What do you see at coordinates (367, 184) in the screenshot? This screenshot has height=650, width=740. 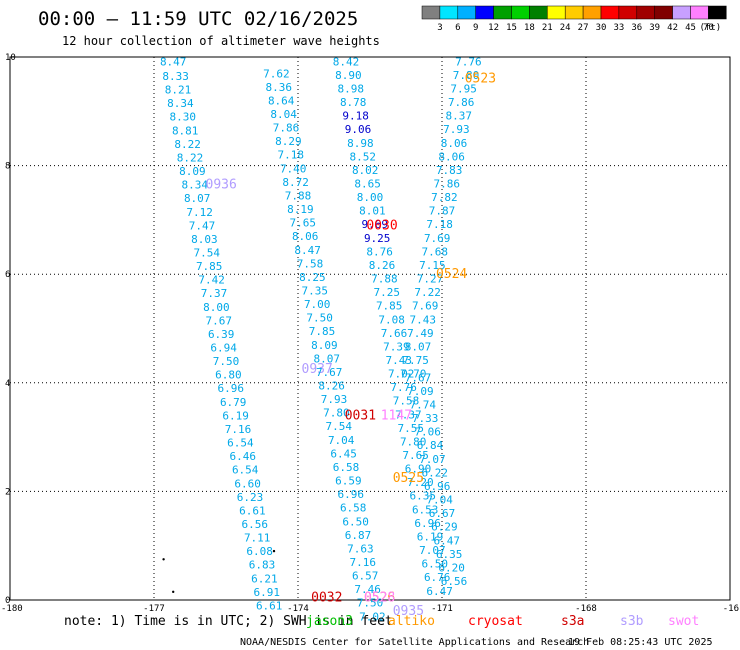 I see `wave-height-label: 8.65` at bounding box center [367, 184].